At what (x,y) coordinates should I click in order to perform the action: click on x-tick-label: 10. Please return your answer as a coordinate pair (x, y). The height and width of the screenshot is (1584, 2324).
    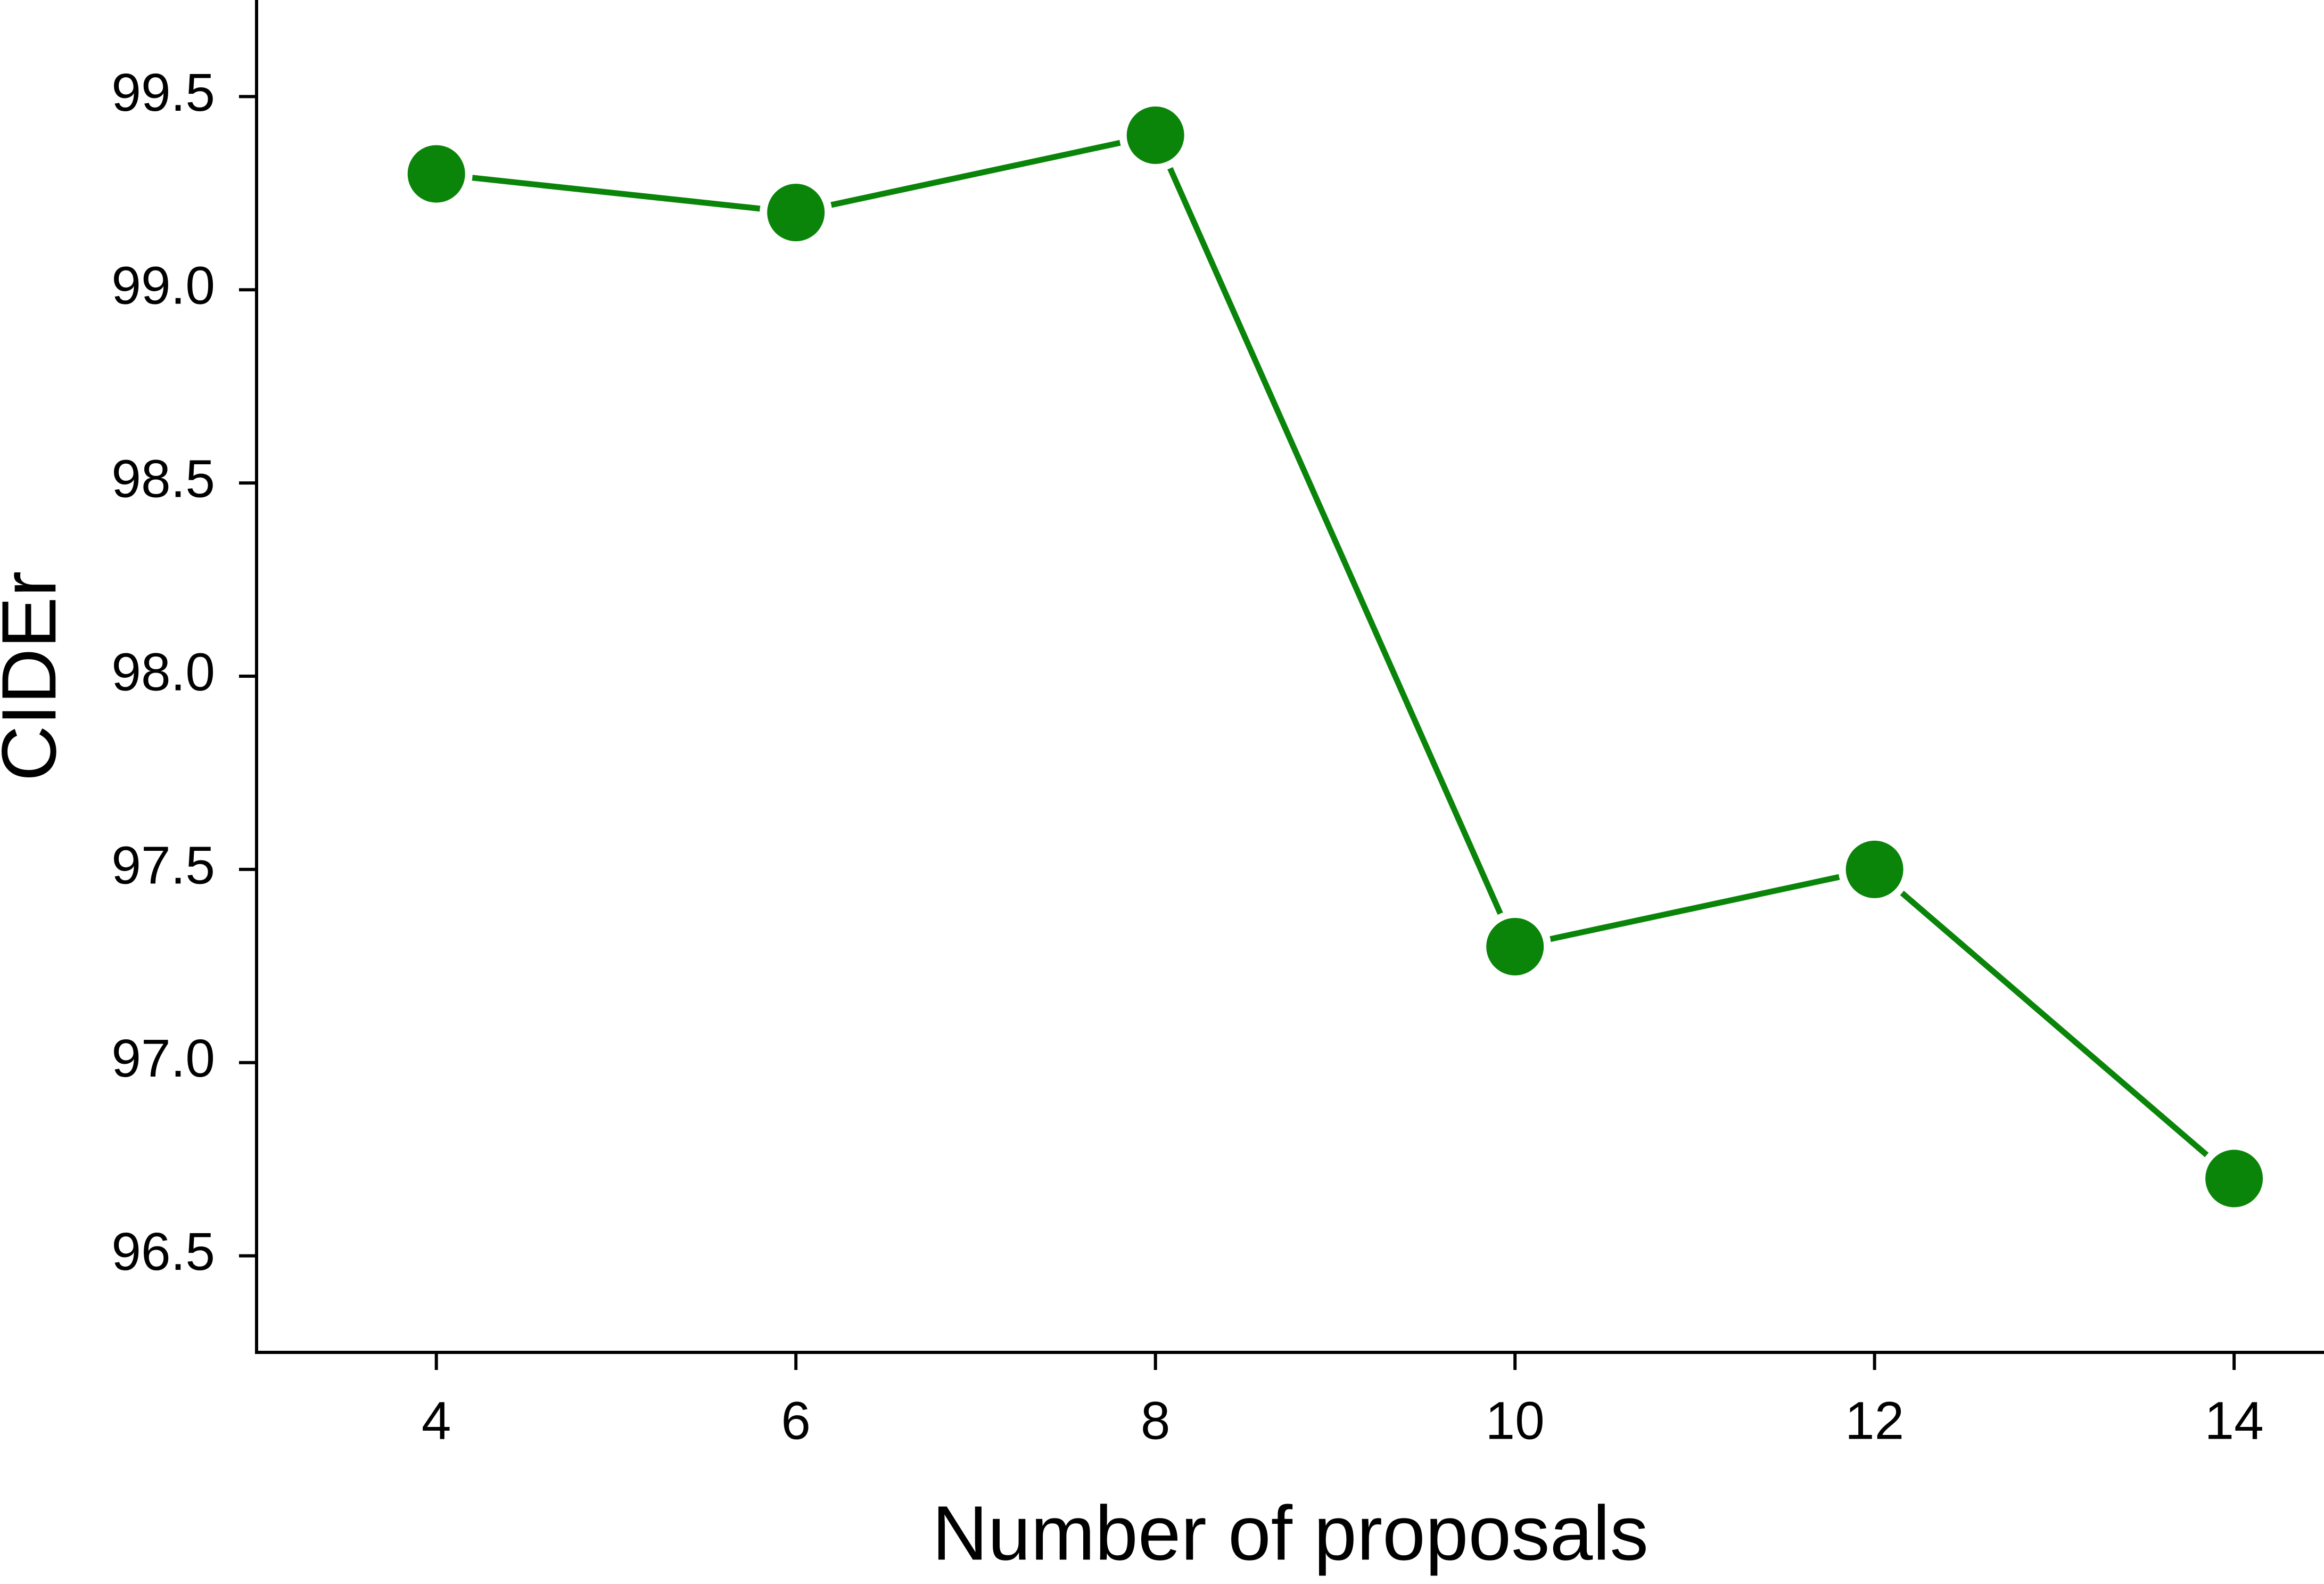
    Looking at the image, I should click on (1515, 1420).